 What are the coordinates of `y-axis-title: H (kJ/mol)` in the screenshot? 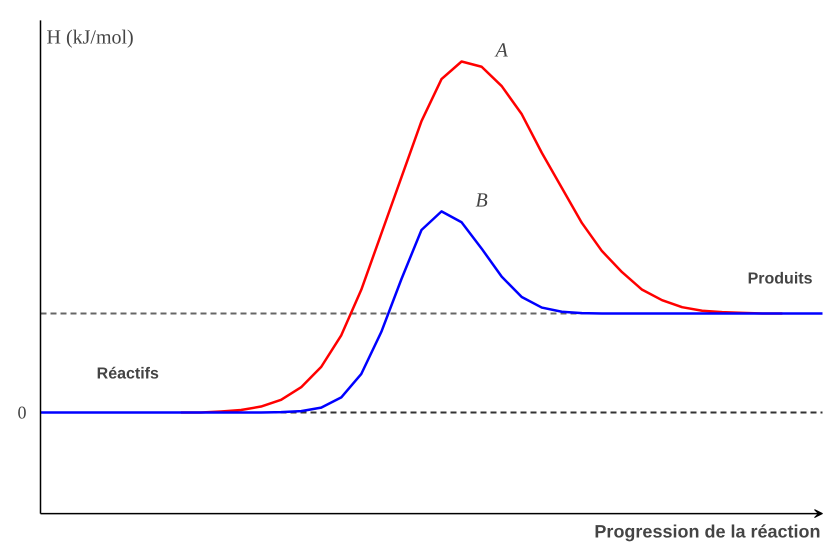 It's located at (90, 37).